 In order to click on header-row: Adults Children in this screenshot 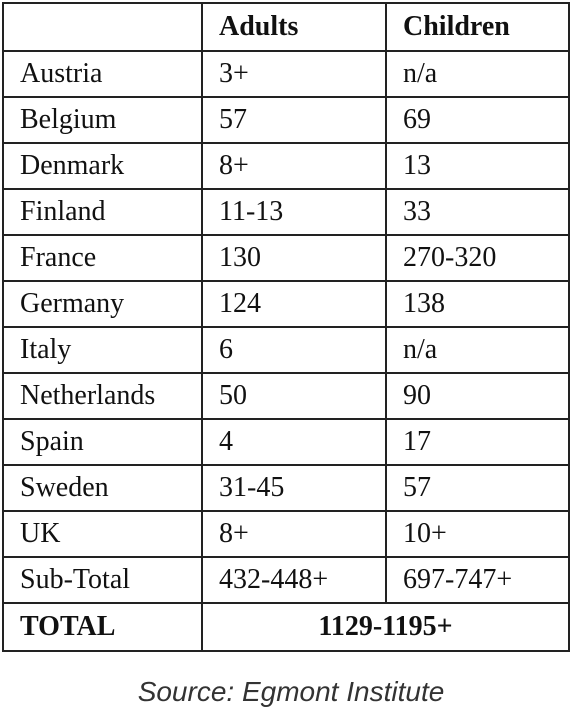, I will do `click(286, 27)`.